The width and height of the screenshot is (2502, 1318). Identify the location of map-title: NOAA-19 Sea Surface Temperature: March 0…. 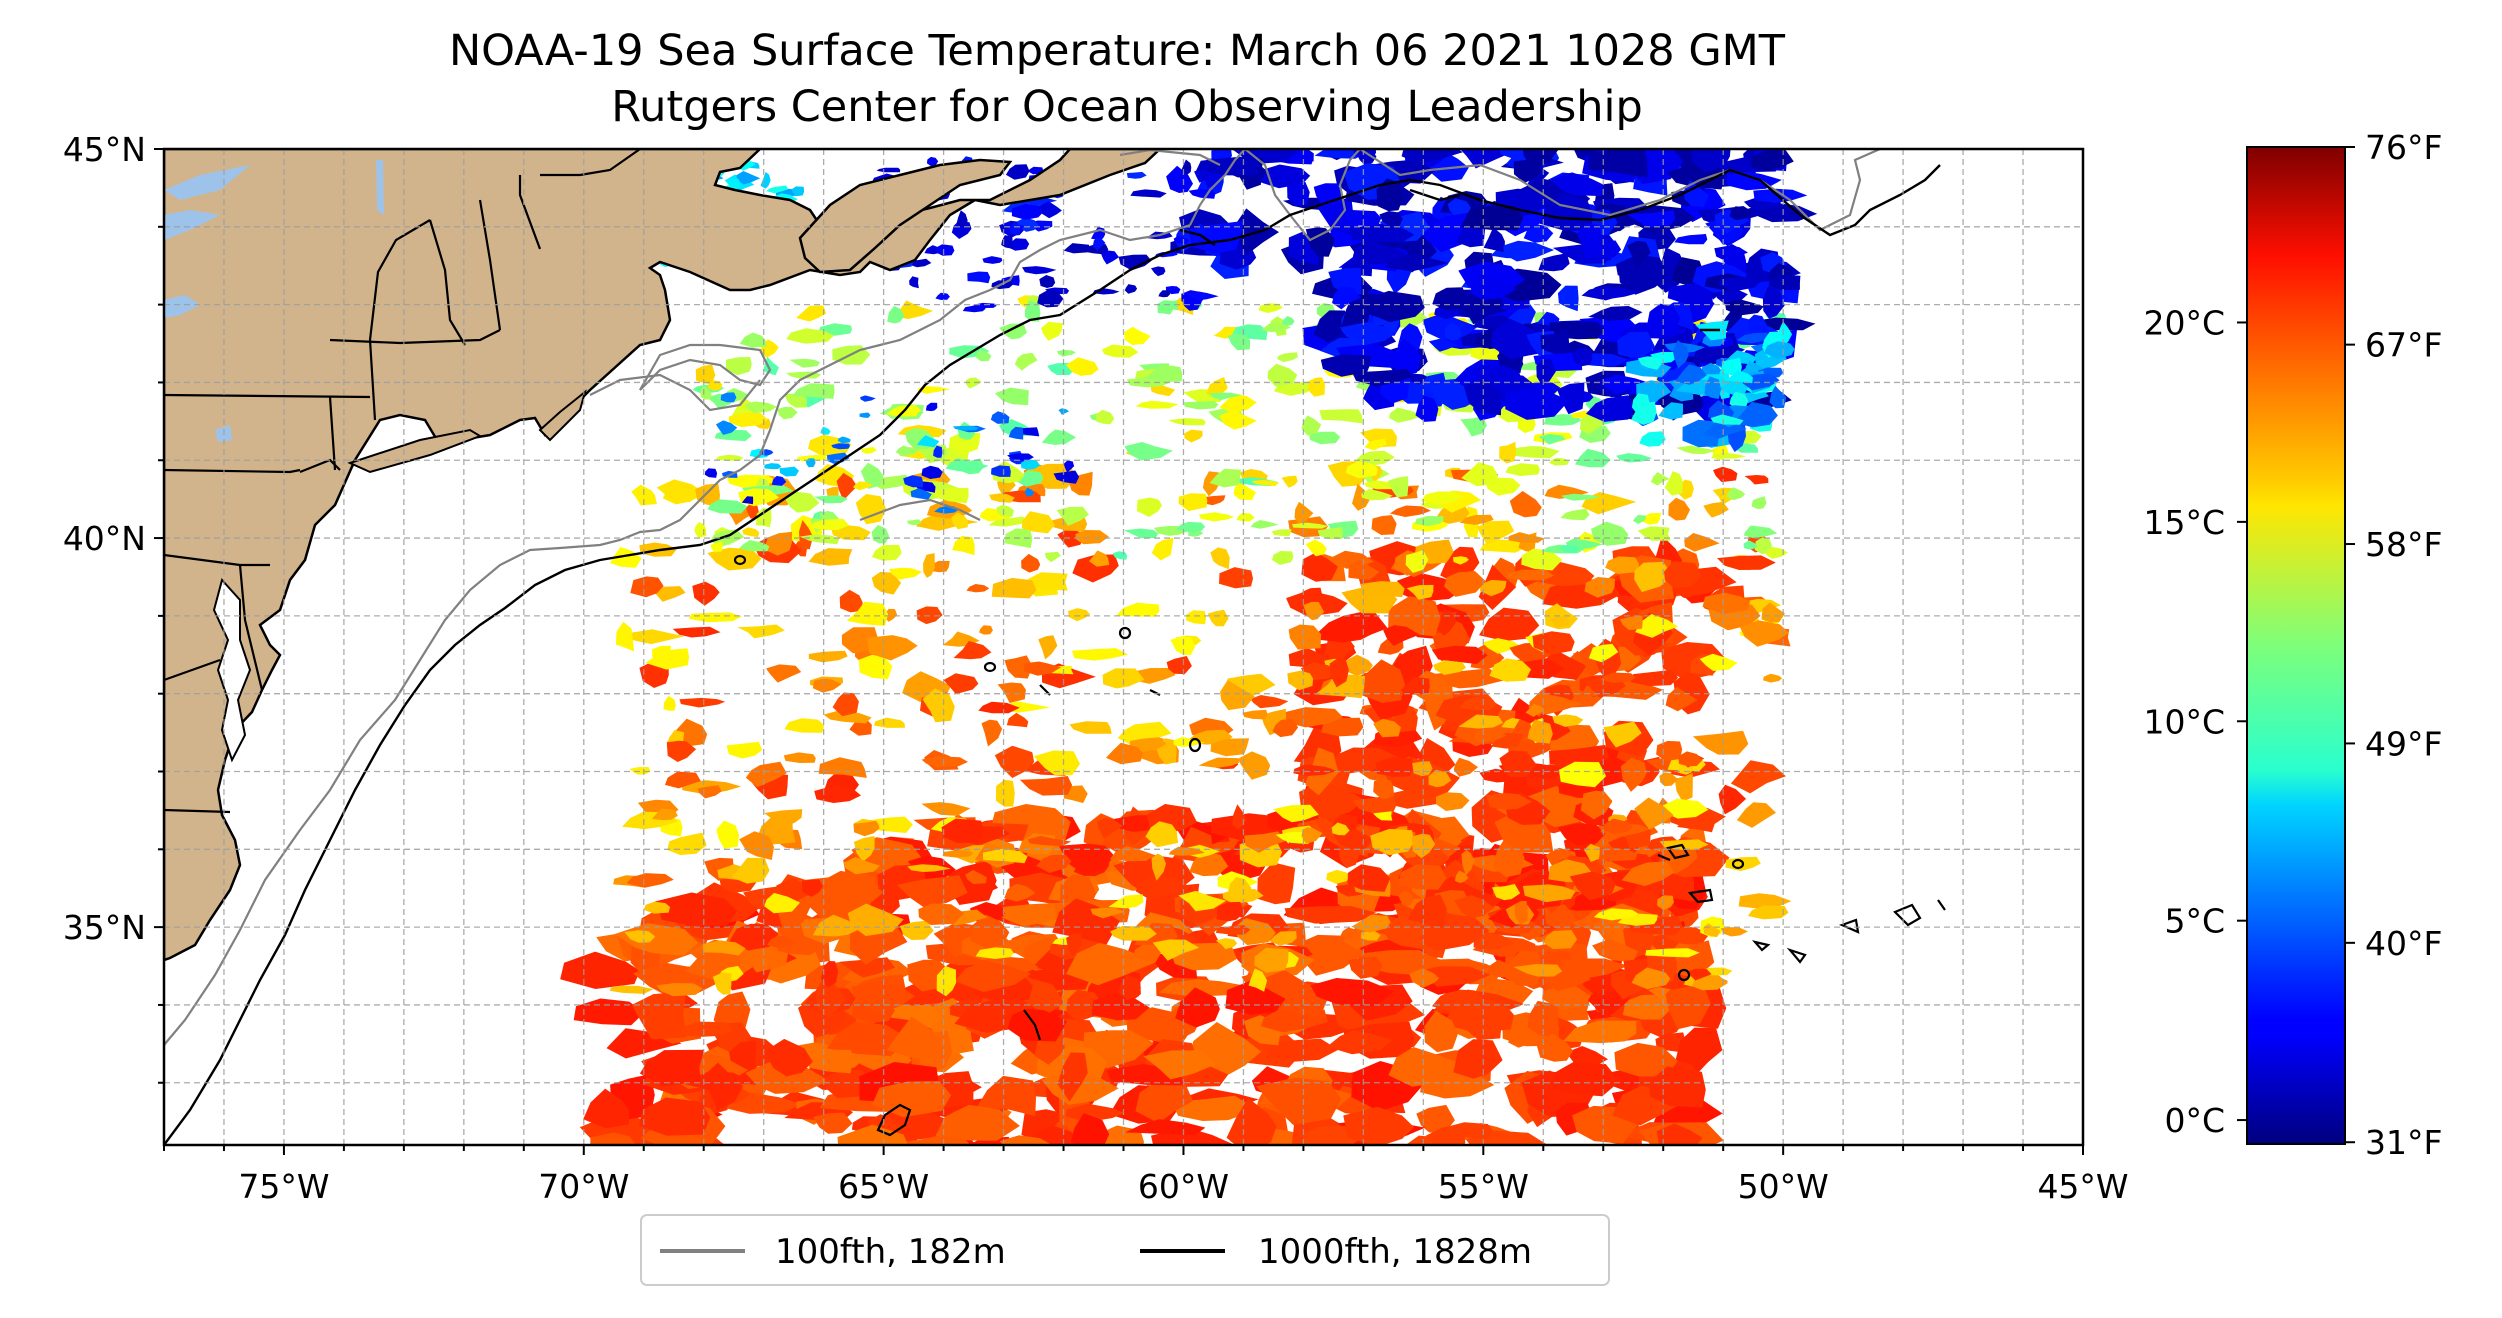
(1117, 51).